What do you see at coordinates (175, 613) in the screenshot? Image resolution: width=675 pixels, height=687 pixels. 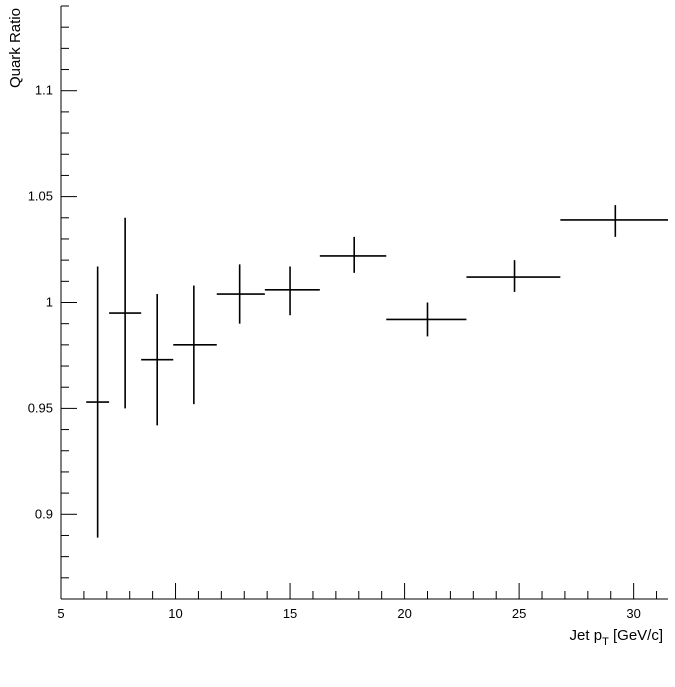 I see `x-tick-label: 10` at bounding box center [175, 613].